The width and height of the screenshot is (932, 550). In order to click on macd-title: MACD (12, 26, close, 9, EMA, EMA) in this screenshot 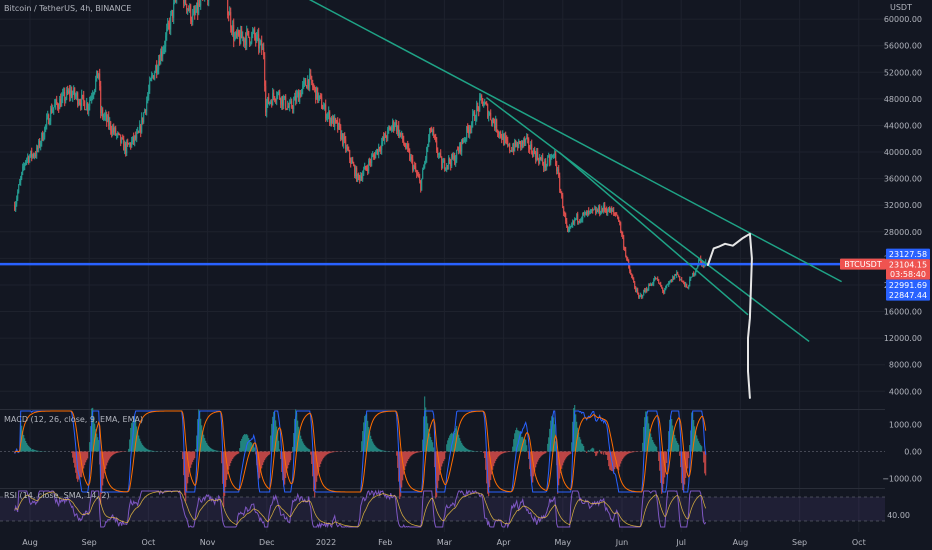, I will do `click(74, 419)`.